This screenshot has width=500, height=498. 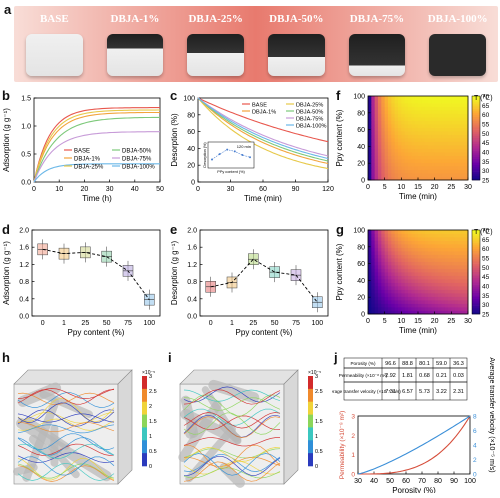 I want to click on legend-label: DBJA-1%, so click(x=87, y=160).